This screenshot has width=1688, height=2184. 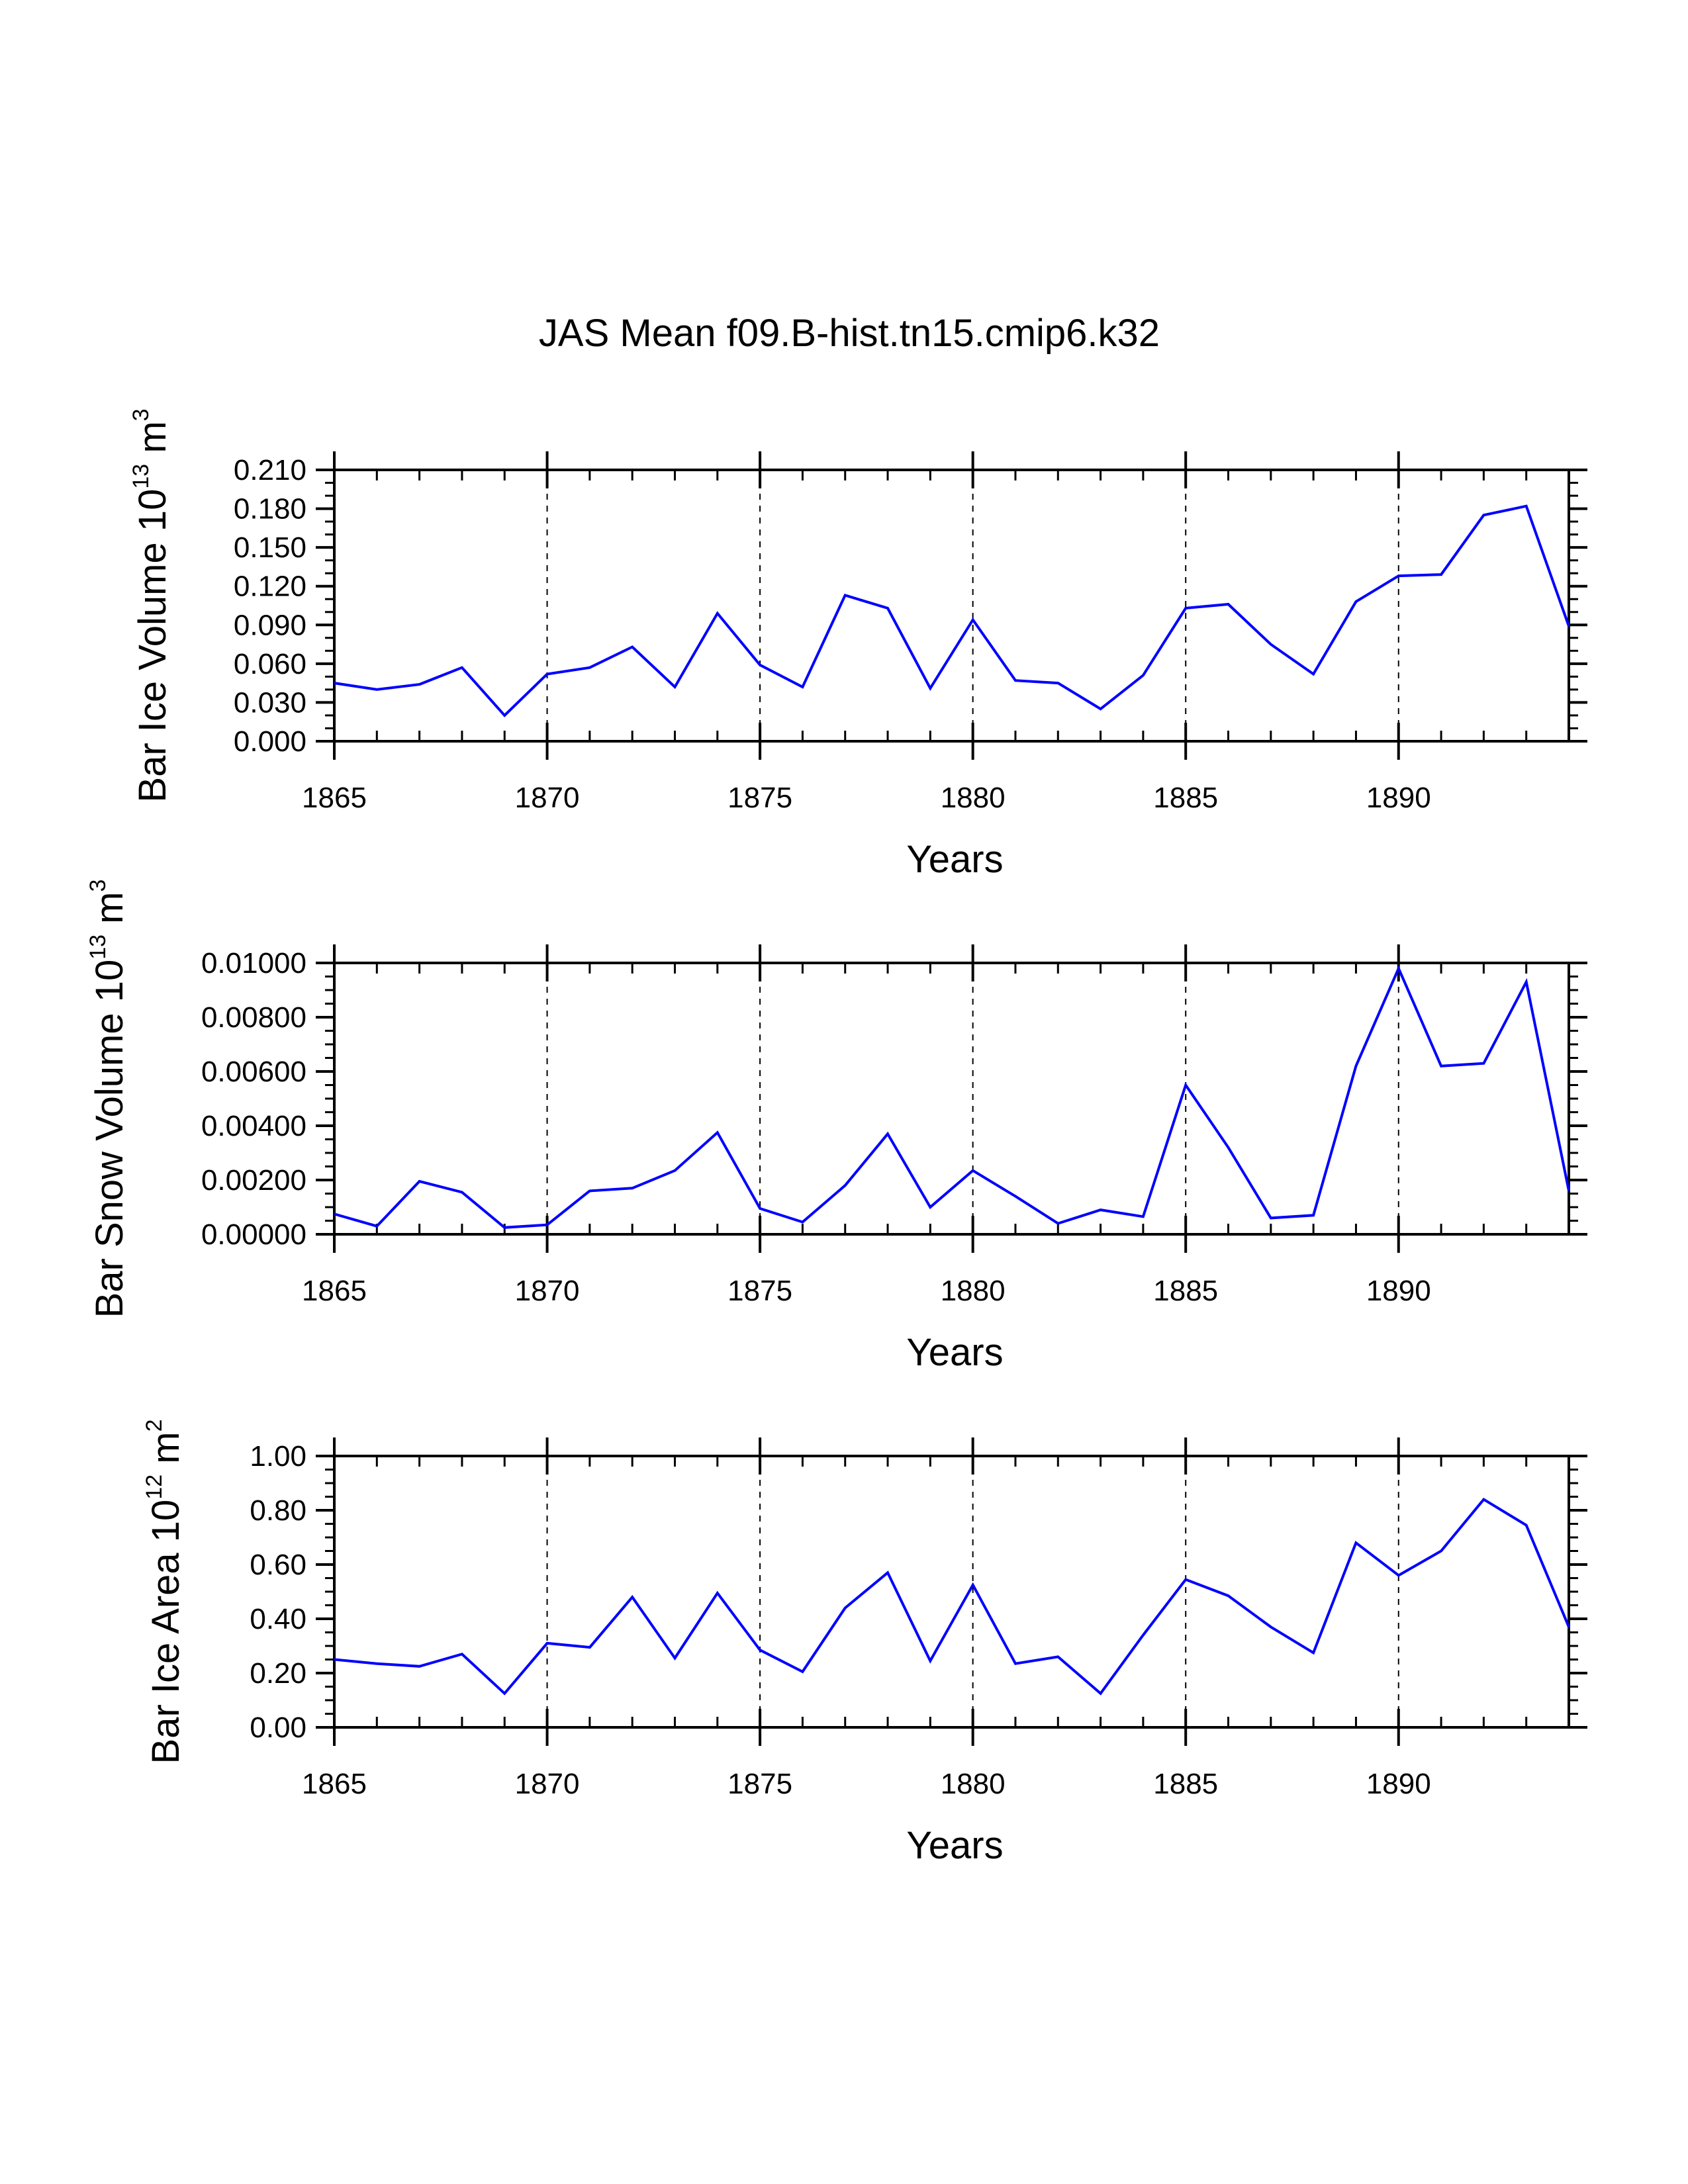 I want to click on y-axis-label: Bar Ice Area 1012 m2, so click(x=164, y=1592).